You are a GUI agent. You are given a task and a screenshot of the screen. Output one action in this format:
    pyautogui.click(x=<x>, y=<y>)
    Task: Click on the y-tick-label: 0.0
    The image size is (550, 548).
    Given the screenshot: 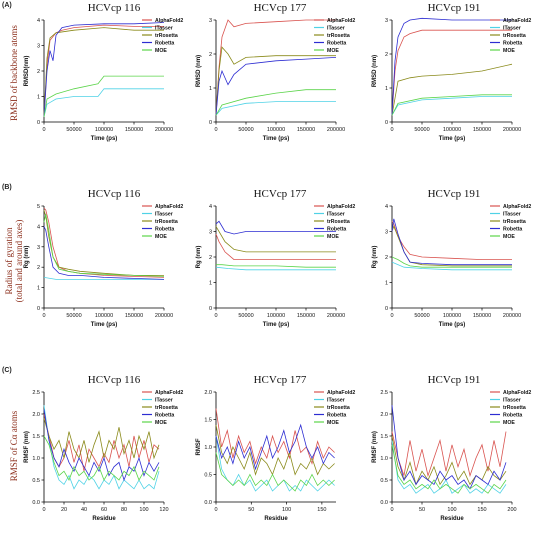 What is the action you would take?
    pyautogui.click(x=384, y=503)
    